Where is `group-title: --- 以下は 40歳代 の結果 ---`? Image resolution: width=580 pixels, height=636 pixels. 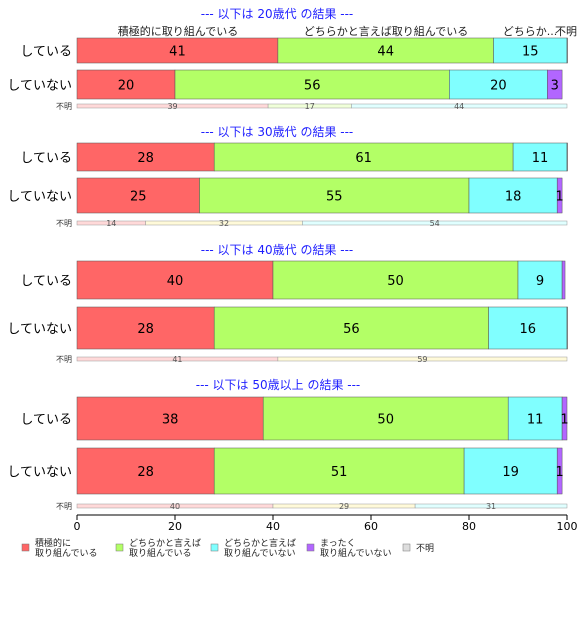 group-title: --- 以下は 40歳代 の結果 --- is located at coordinates (277, 250).